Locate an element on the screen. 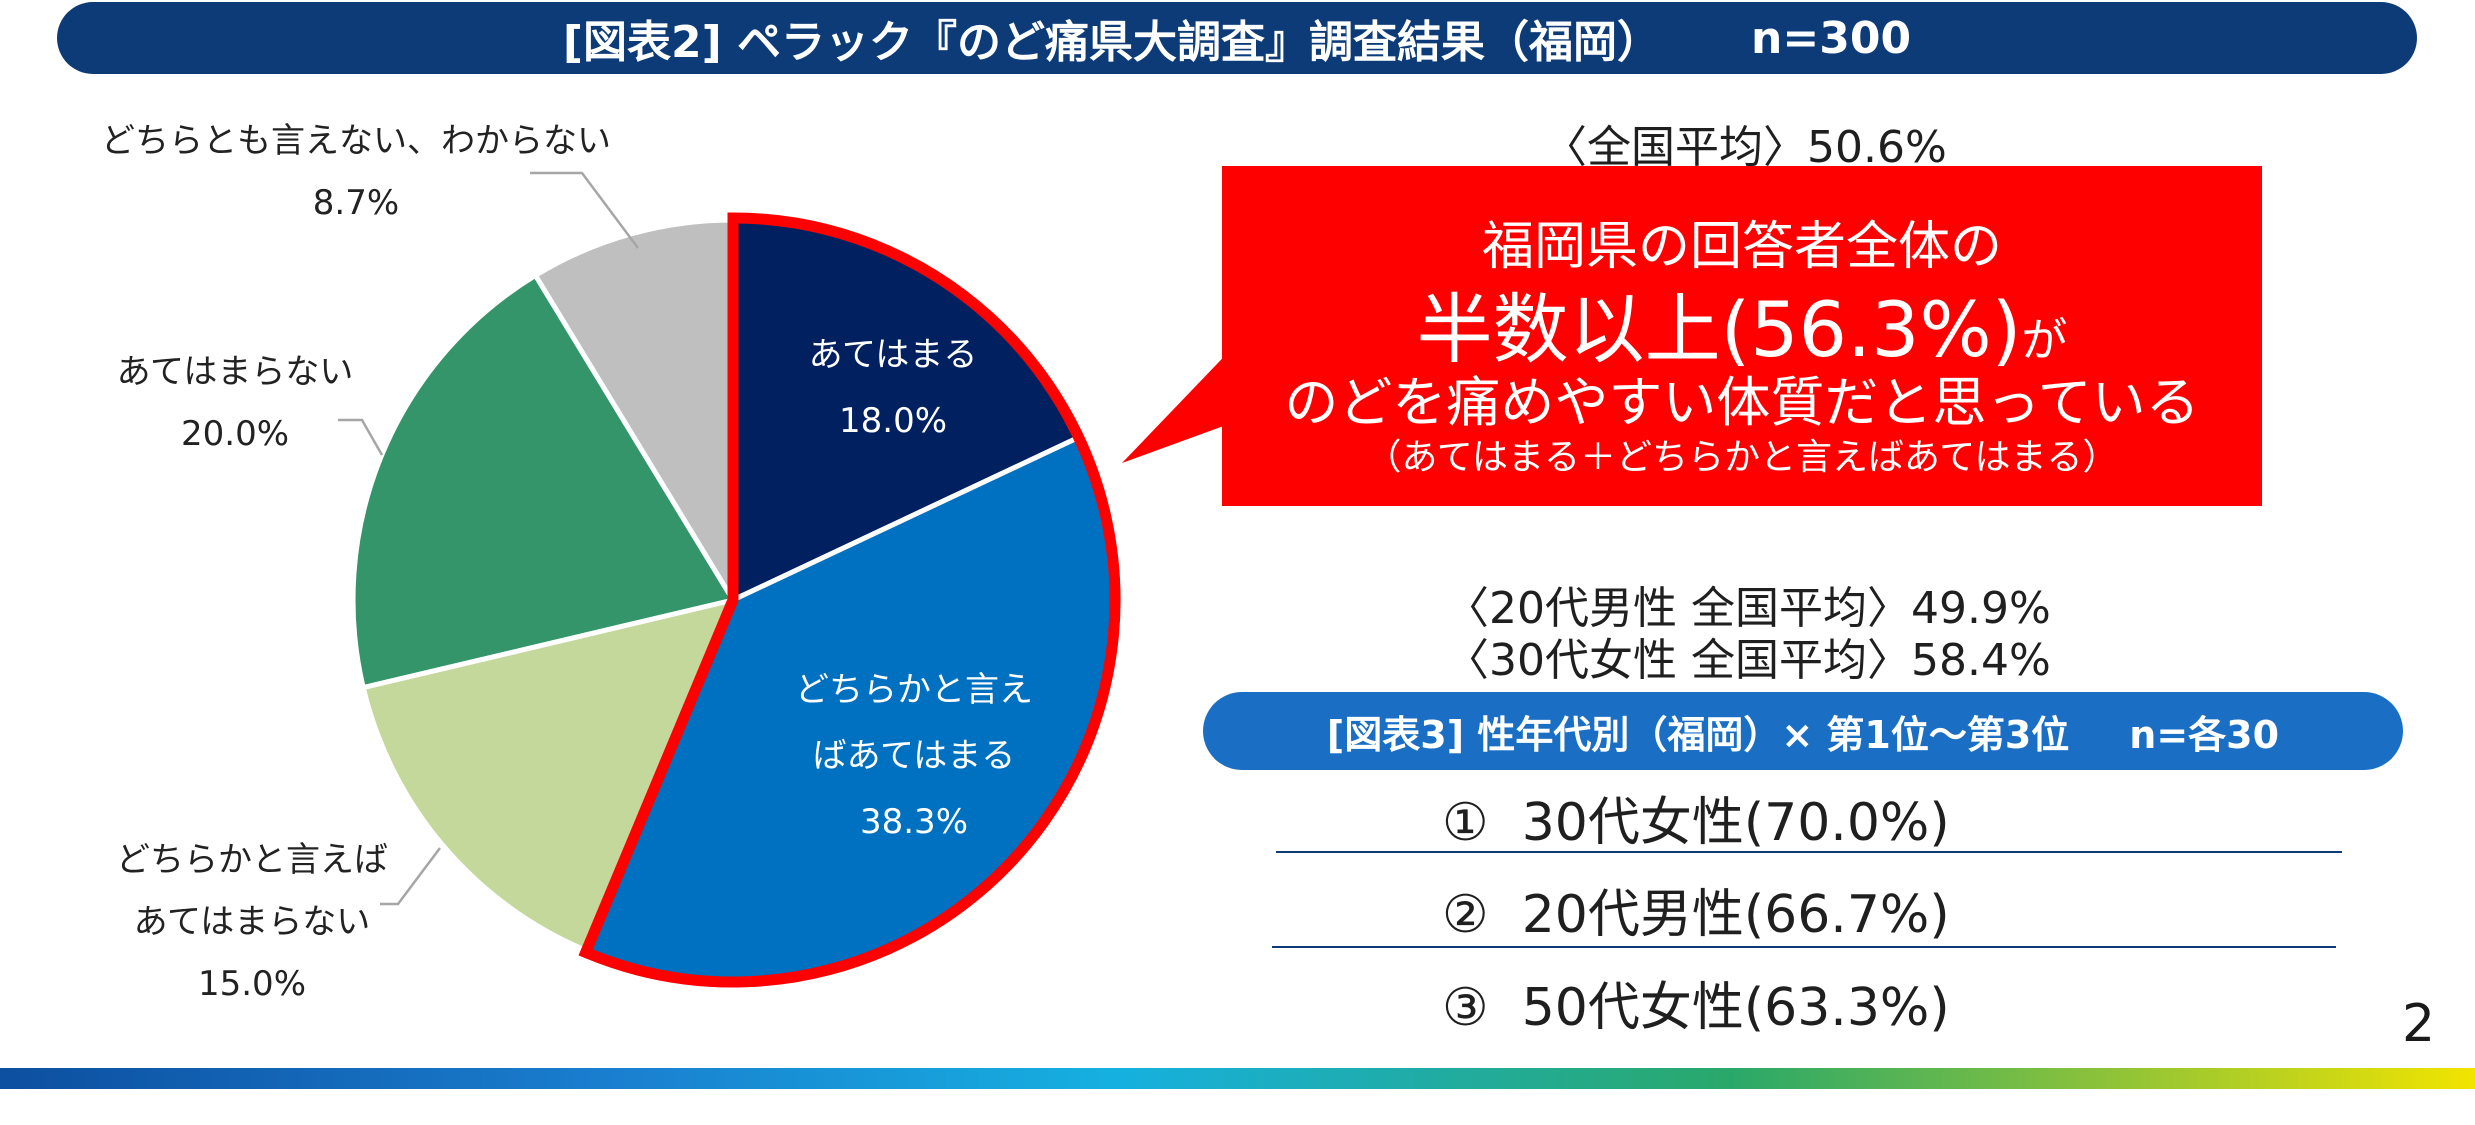 The width and height of the screenshot is (2475, 1125). rank-text: 30代女性(70.0%) is located at coordinates (1735, 823).